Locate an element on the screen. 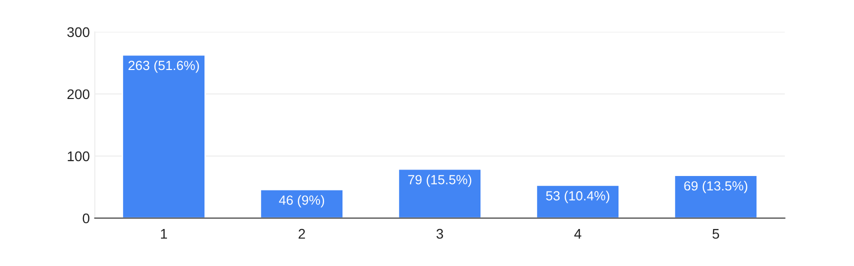 Image resolution: width=854 pixels, height=266 pixels. y-tick-label: 100 is located at coordinates (79, 156).